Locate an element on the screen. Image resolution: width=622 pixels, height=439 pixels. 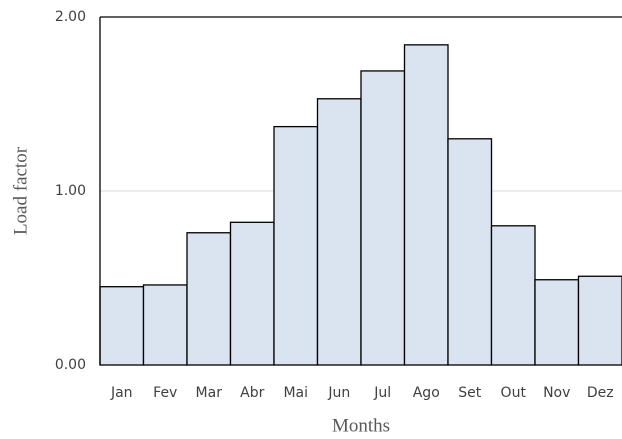
x-tick-label: Mai is located at coordinates (295, 393).